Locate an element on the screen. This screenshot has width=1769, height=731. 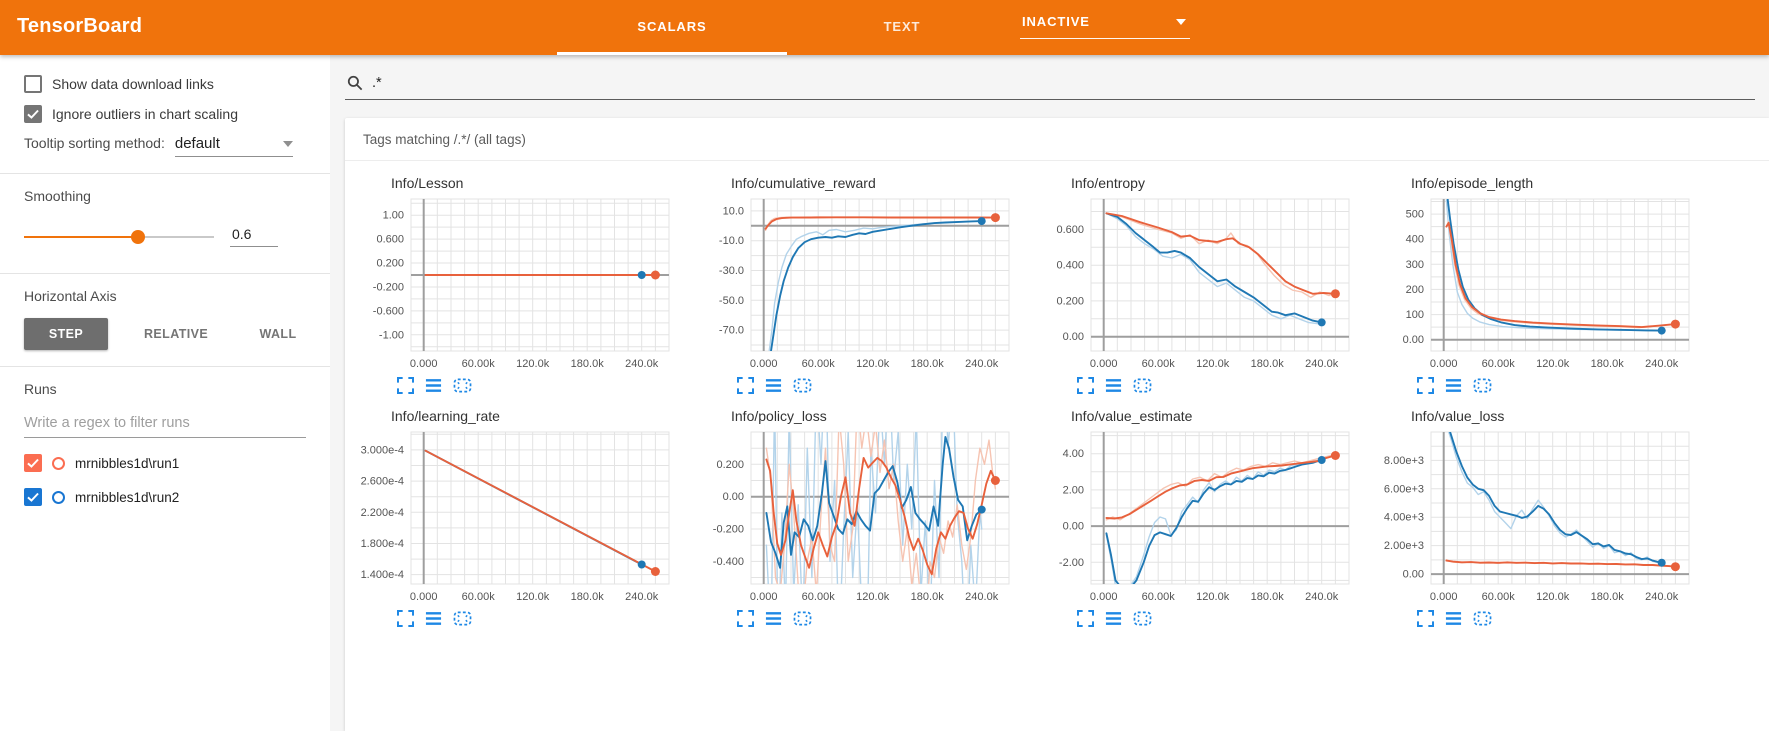
runs-filter-input is located at coordinates (165, 424).